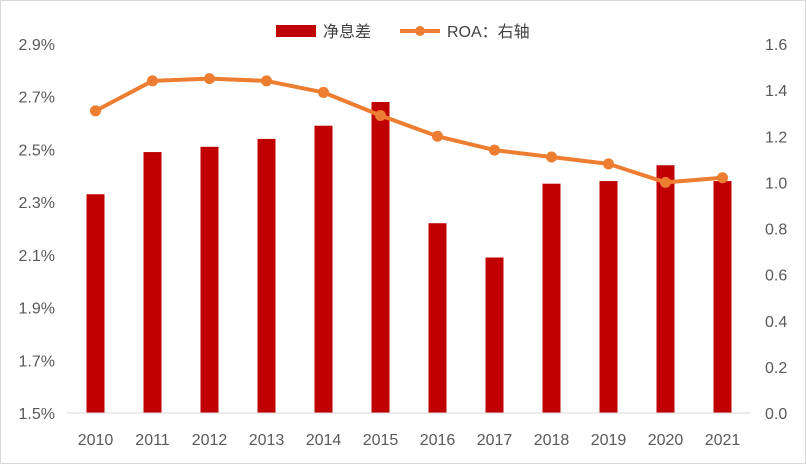 This screenshot has width=806, height=468. What do you see at coordinates (776, 414) in the screenshot?
I see `right-tick-label: 0.0` at bounding box center [776, 414].